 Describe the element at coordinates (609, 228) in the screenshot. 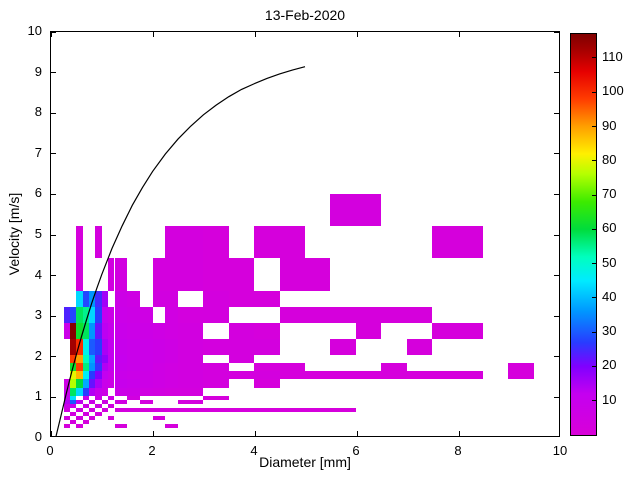

I see `colorbar-tick-label: 60` at that location.